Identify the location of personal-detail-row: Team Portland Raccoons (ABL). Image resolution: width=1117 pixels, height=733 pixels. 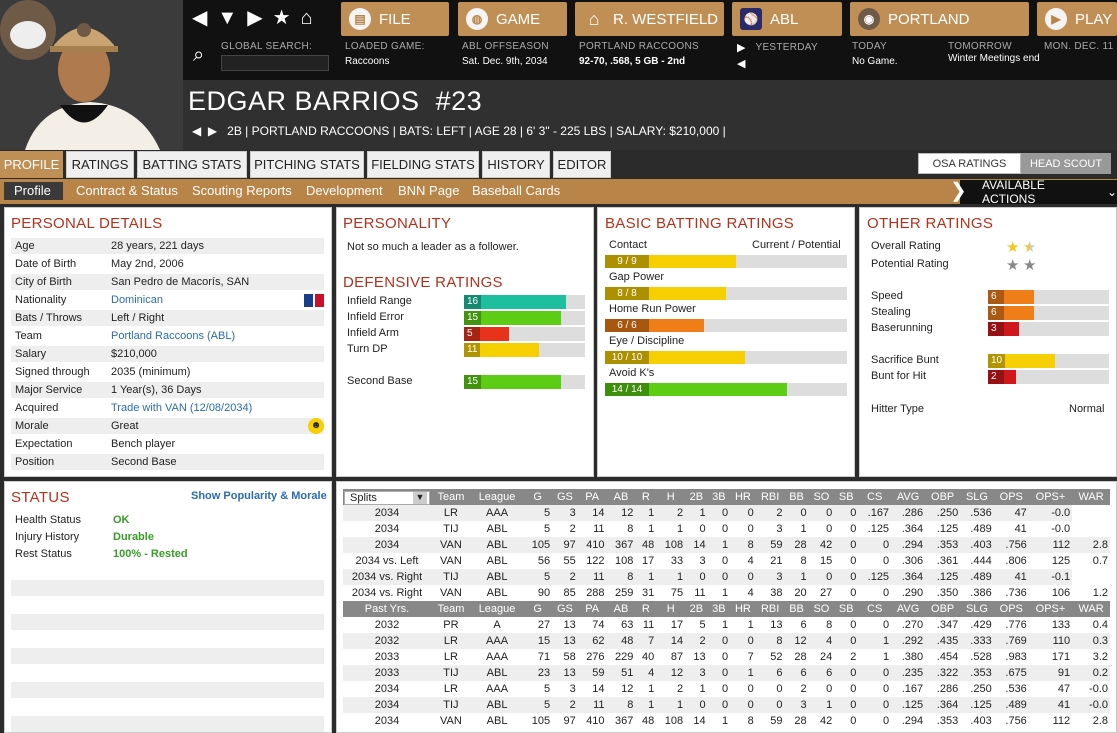
(167, 336).